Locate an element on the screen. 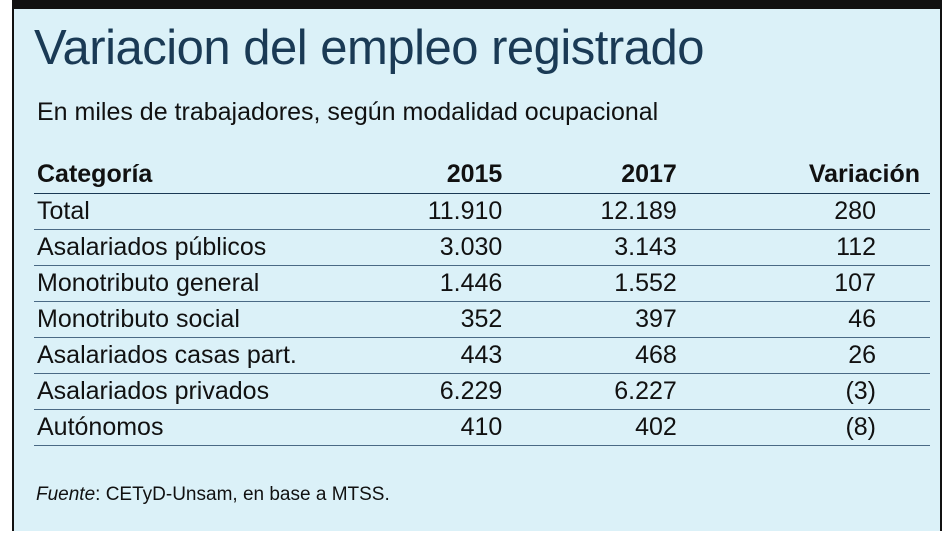  cell-2017: 402 is located at coordinates (589, 427).